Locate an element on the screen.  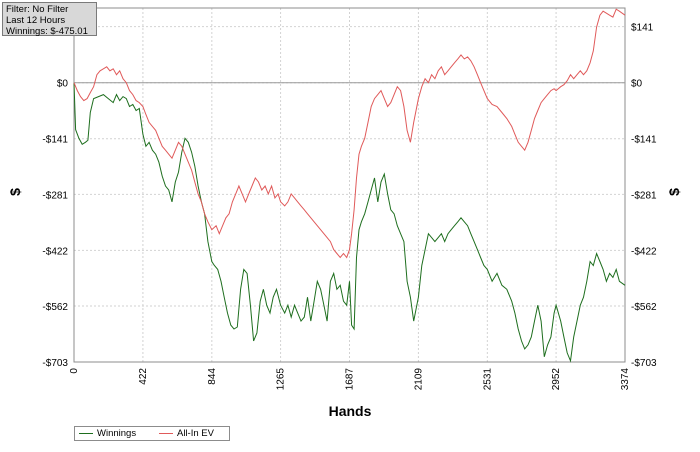
x-tick-label: 1265 is located at coordinates (281, 379).